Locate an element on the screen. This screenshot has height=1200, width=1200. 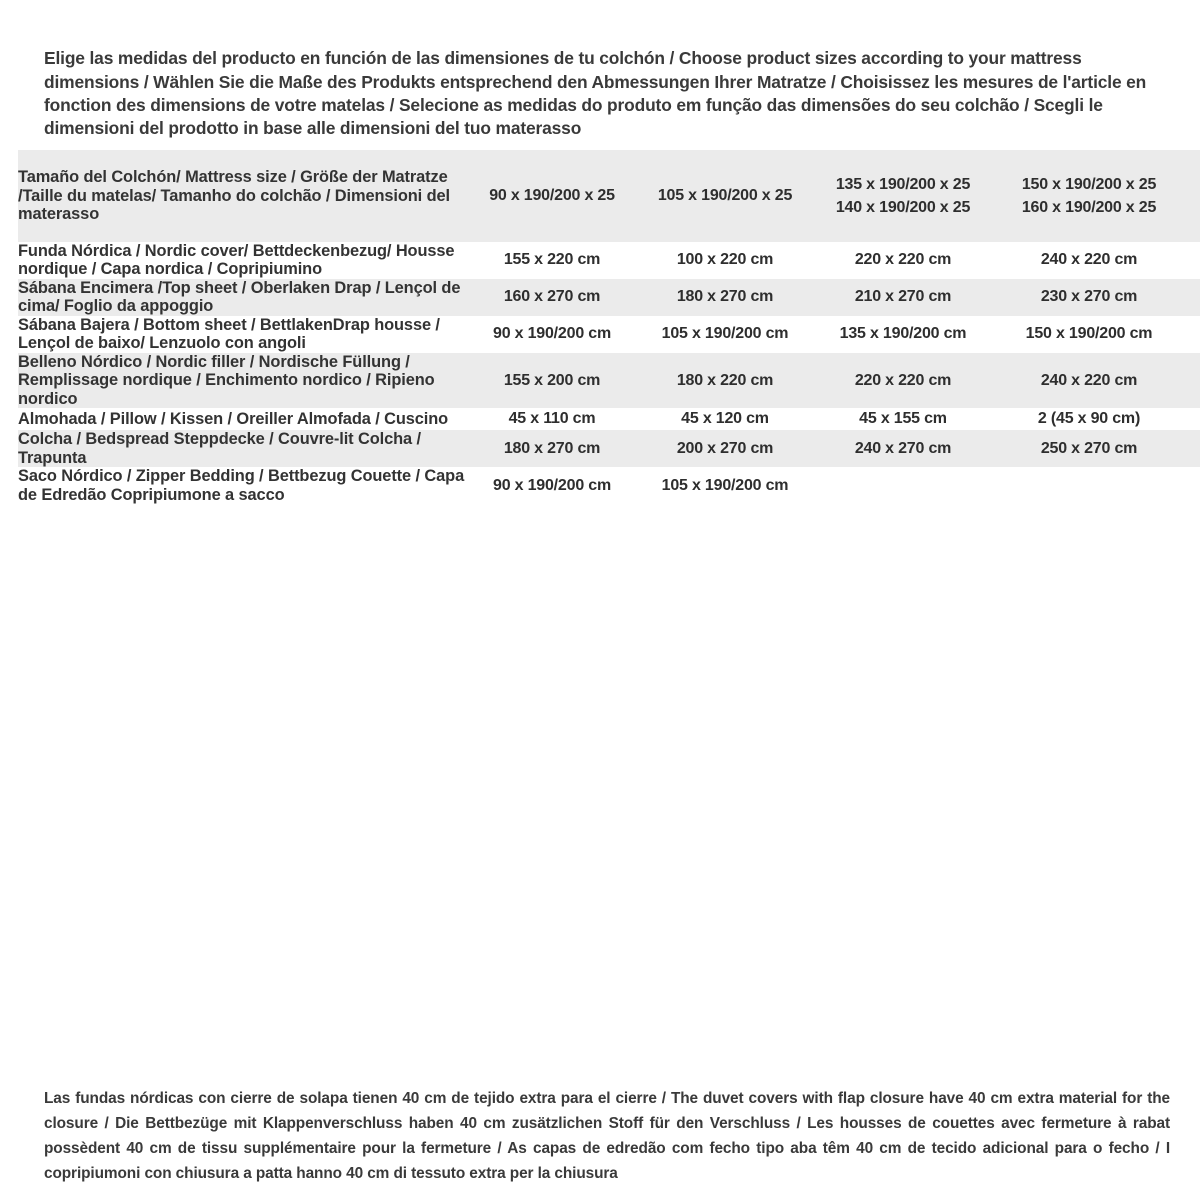
header-col-3-line-2: 140 x 190/200 x 25 is located at coordinates (903, 207).